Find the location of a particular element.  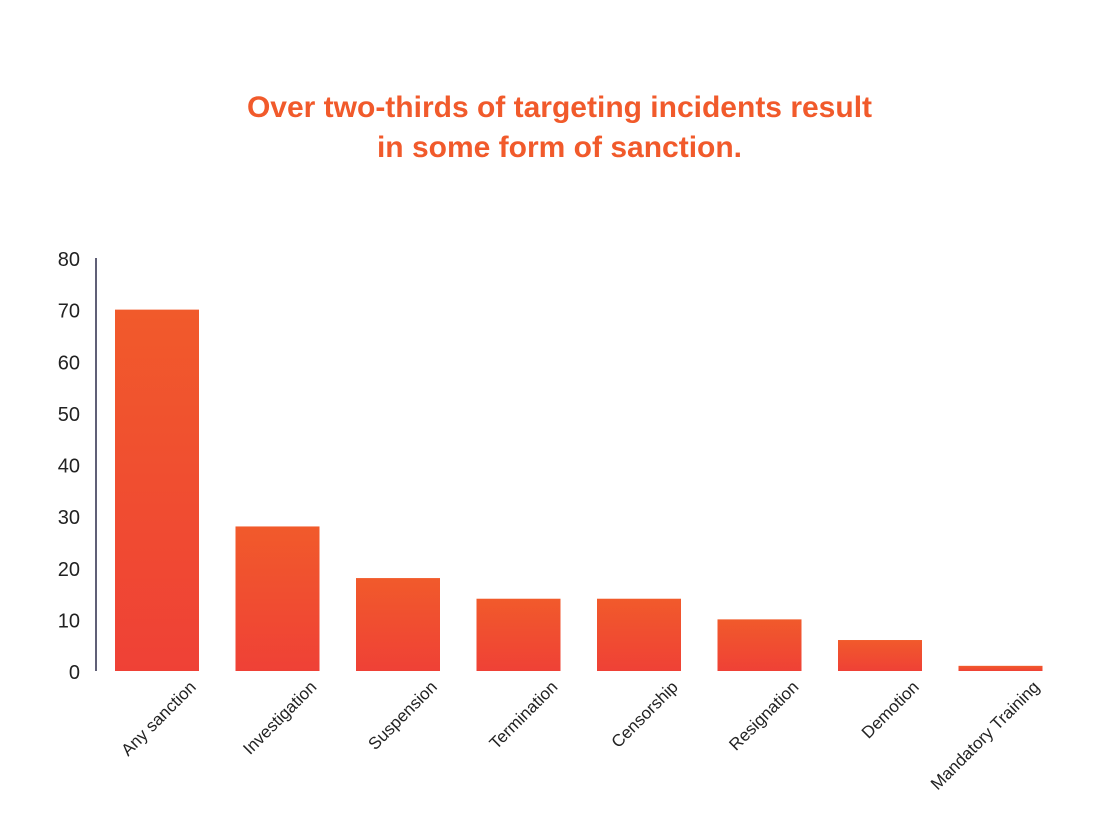

y-tick-label: 80 is located at coordinates (69, 260).